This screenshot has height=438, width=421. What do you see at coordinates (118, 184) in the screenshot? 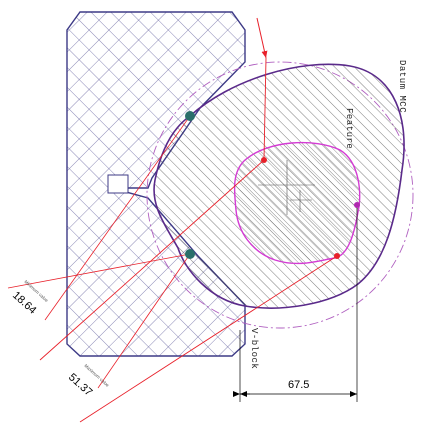
I see `v-block-slot` at bounding box center [118, 184].